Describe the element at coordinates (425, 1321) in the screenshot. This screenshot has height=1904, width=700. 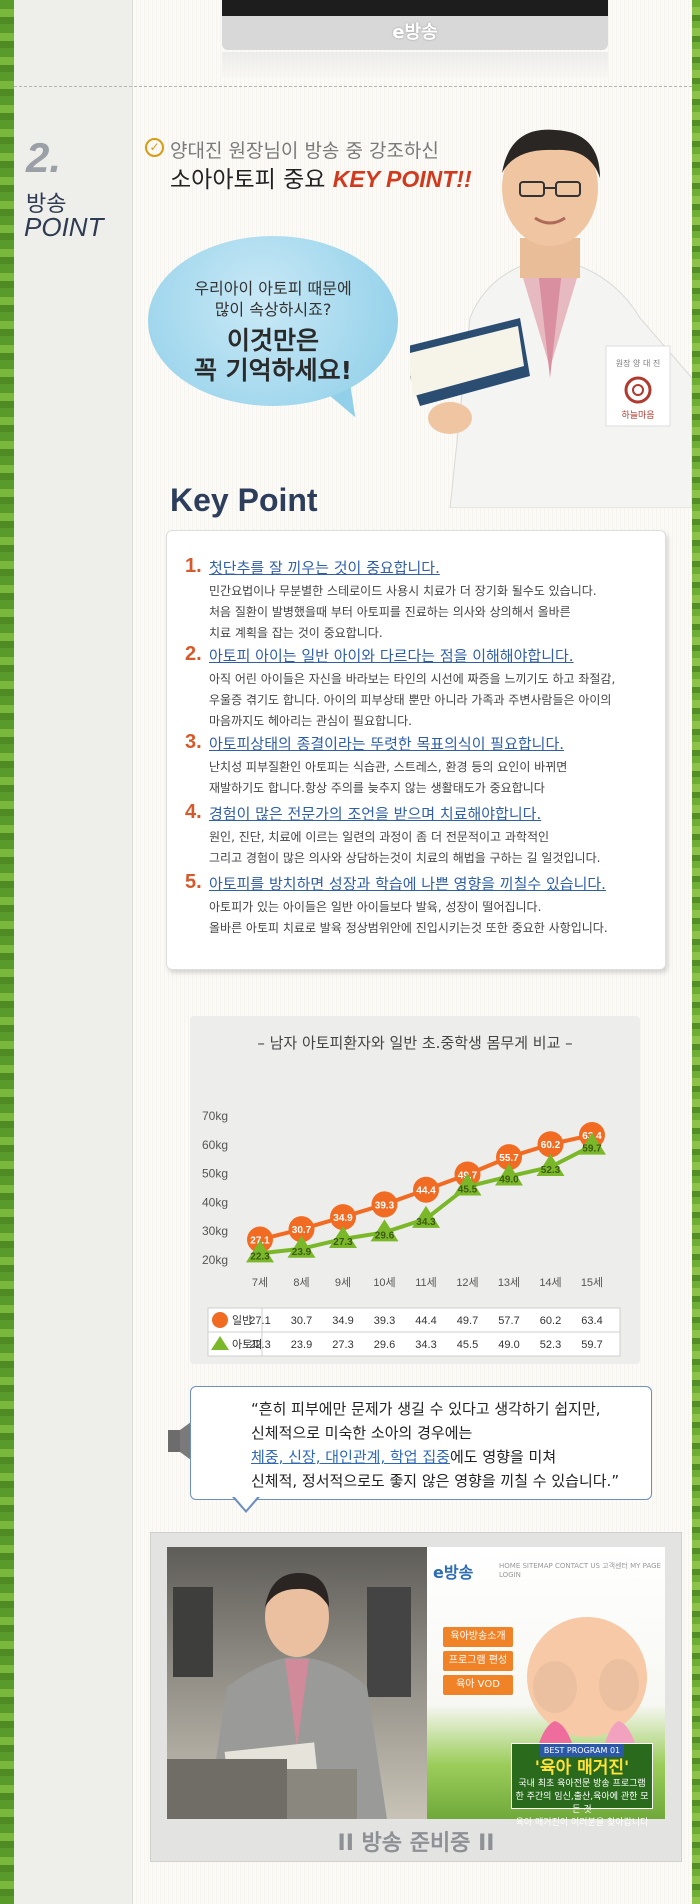
I see `table-cell: 44.4` at that location.